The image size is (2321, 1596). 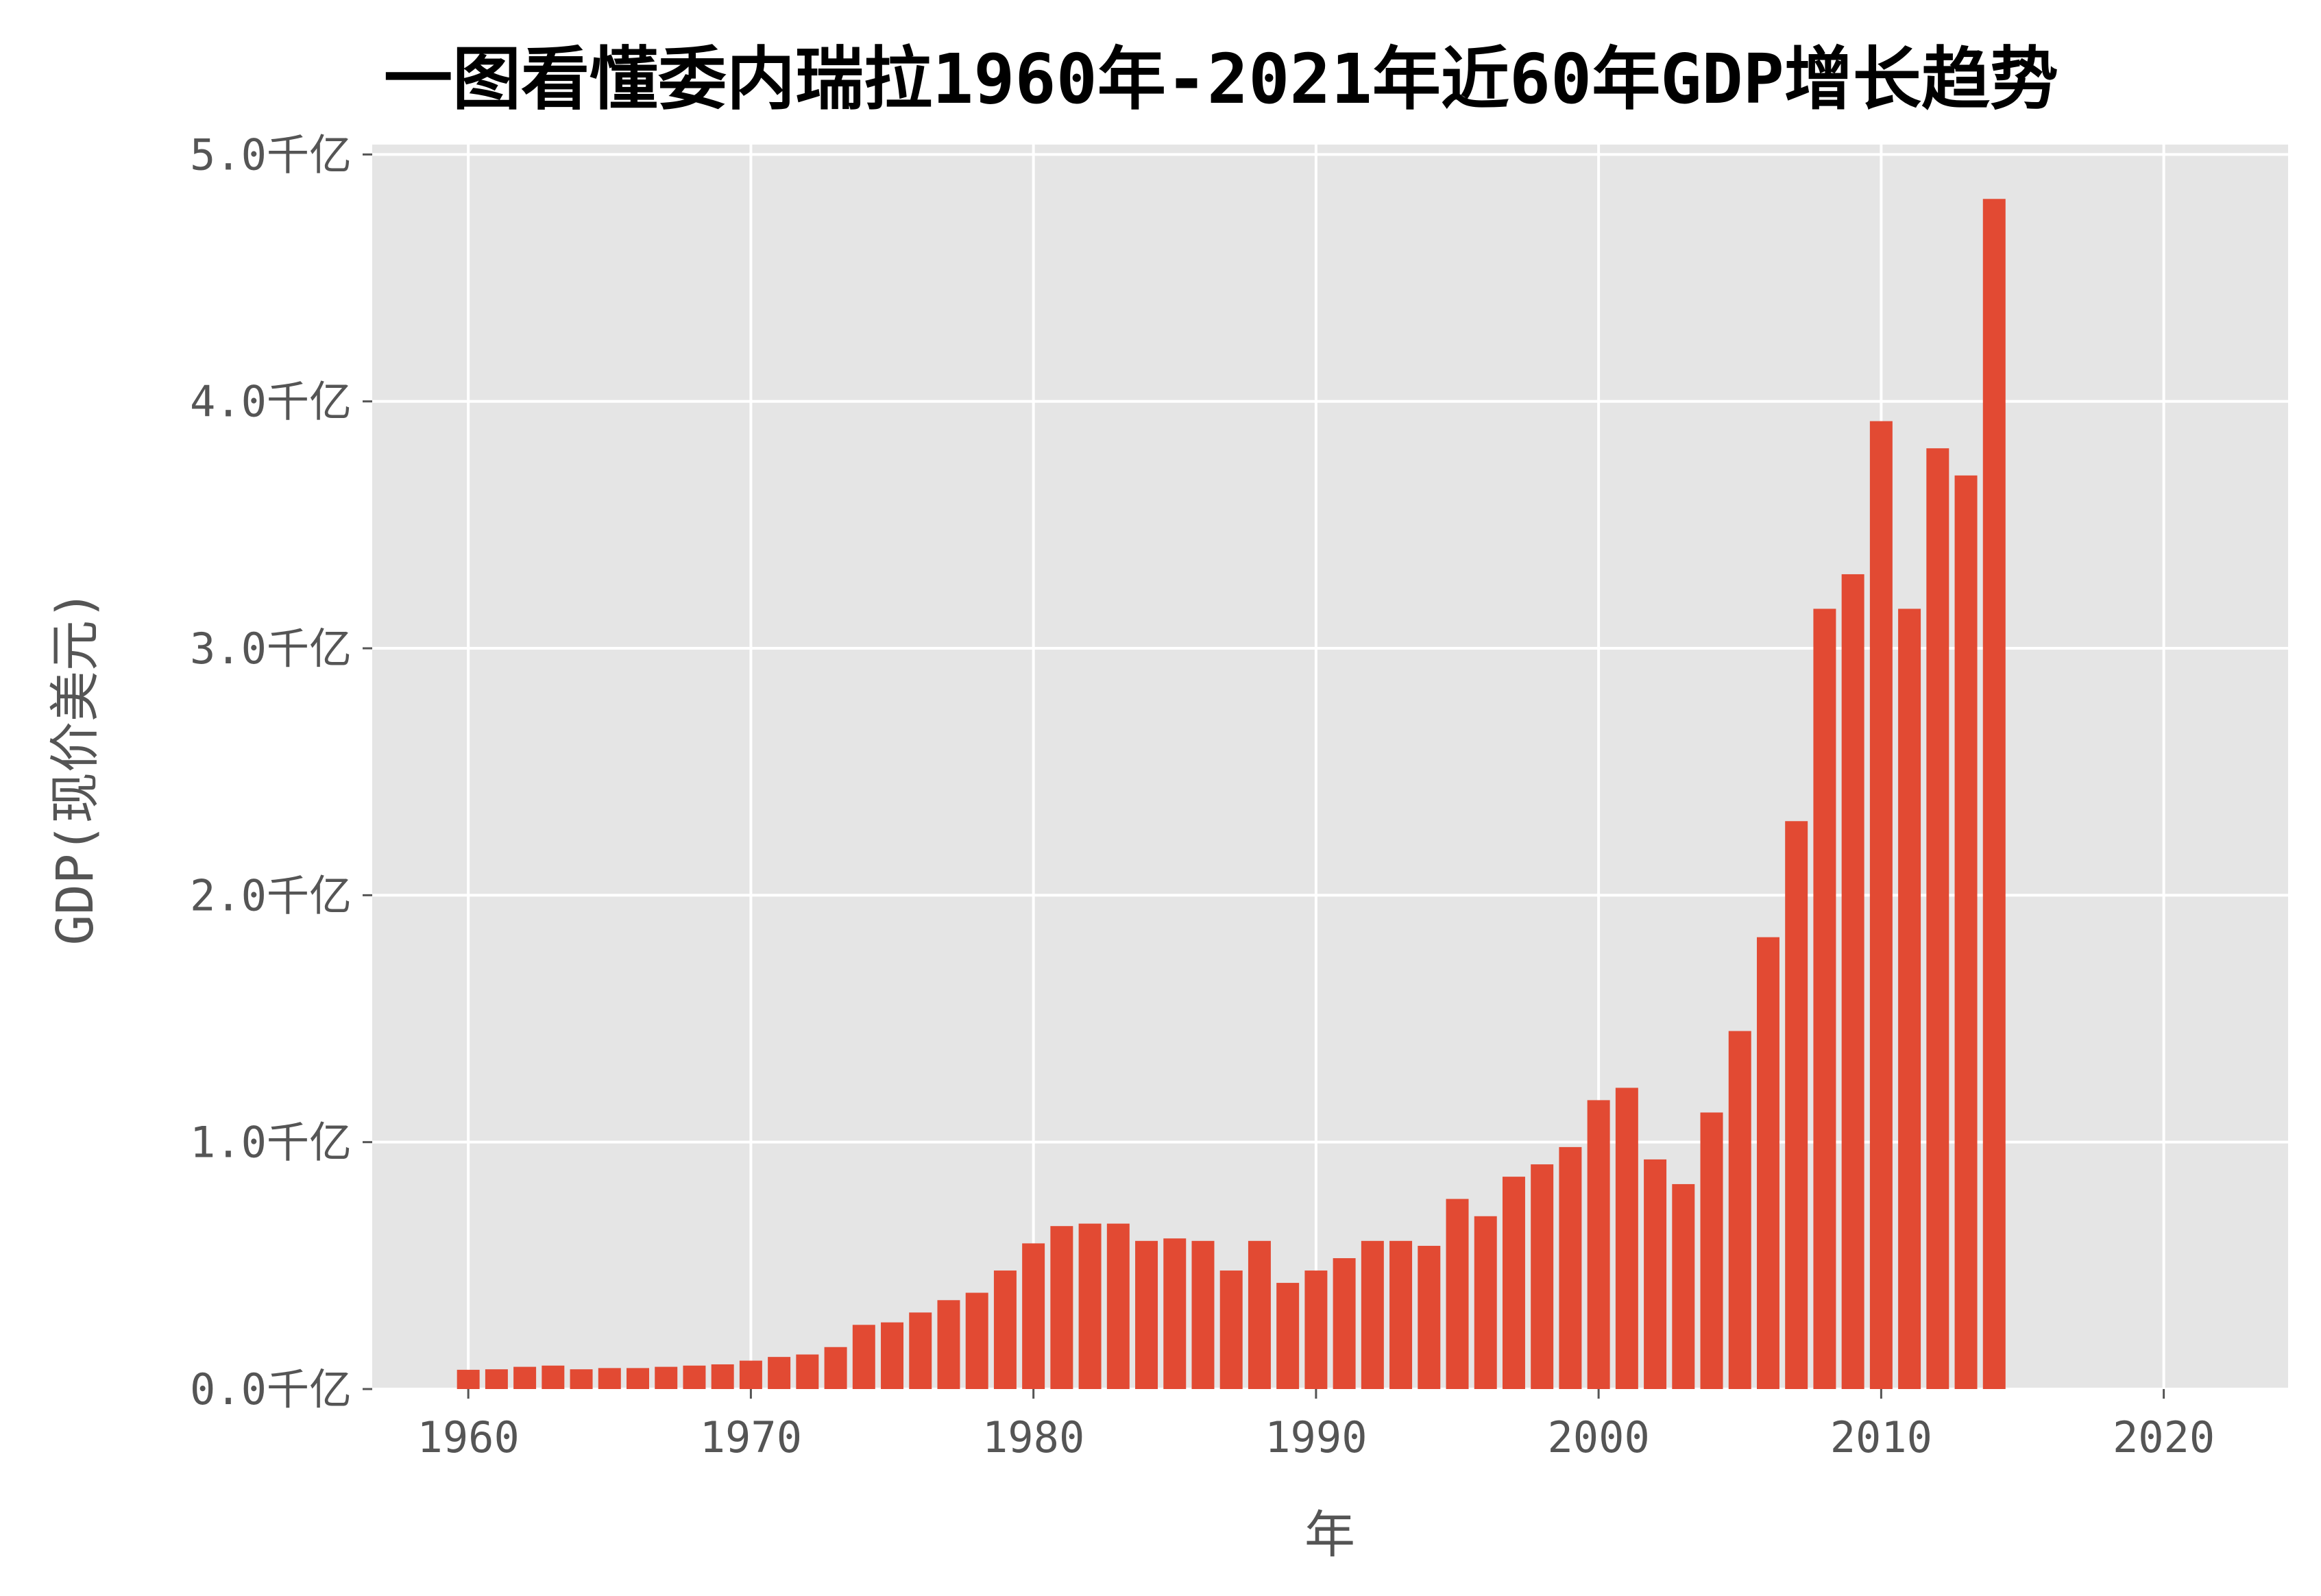 What do you see at coordinates (1061, 1307) in the screenshot?
I see `bar-1981` at bounding box center [1061, 1307].